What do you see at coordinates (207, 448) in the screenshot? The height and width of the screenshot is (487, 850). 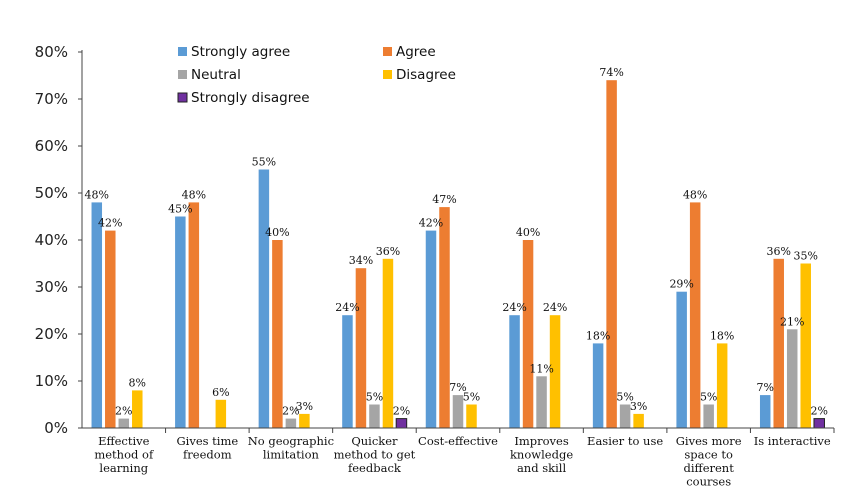 I see `x-tick-label: Gives time freedom` at bounding box center [207, 448].